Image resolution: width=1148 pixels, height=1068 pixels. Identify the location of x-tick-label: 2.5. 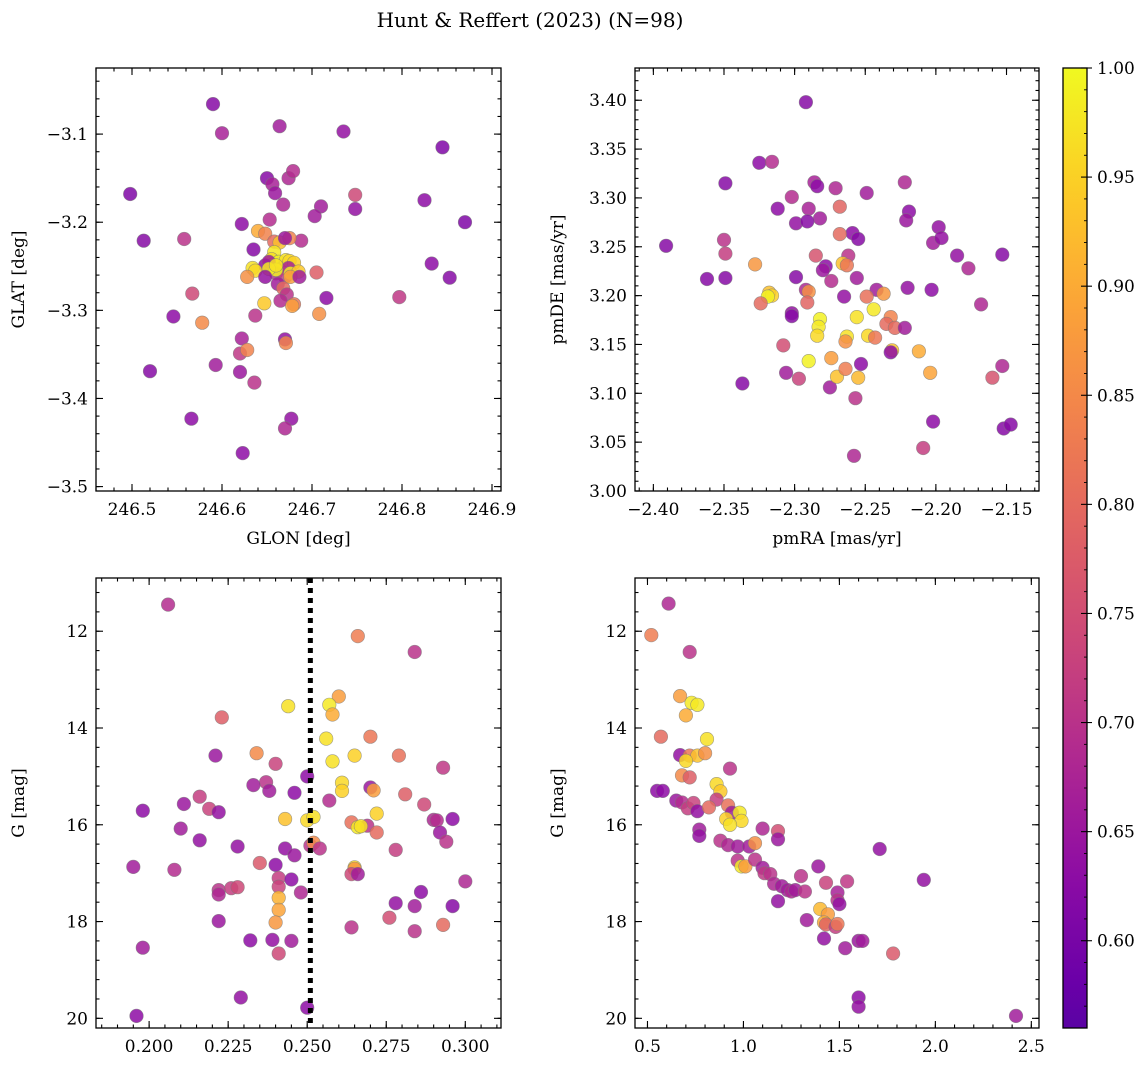
(1031, 1047).